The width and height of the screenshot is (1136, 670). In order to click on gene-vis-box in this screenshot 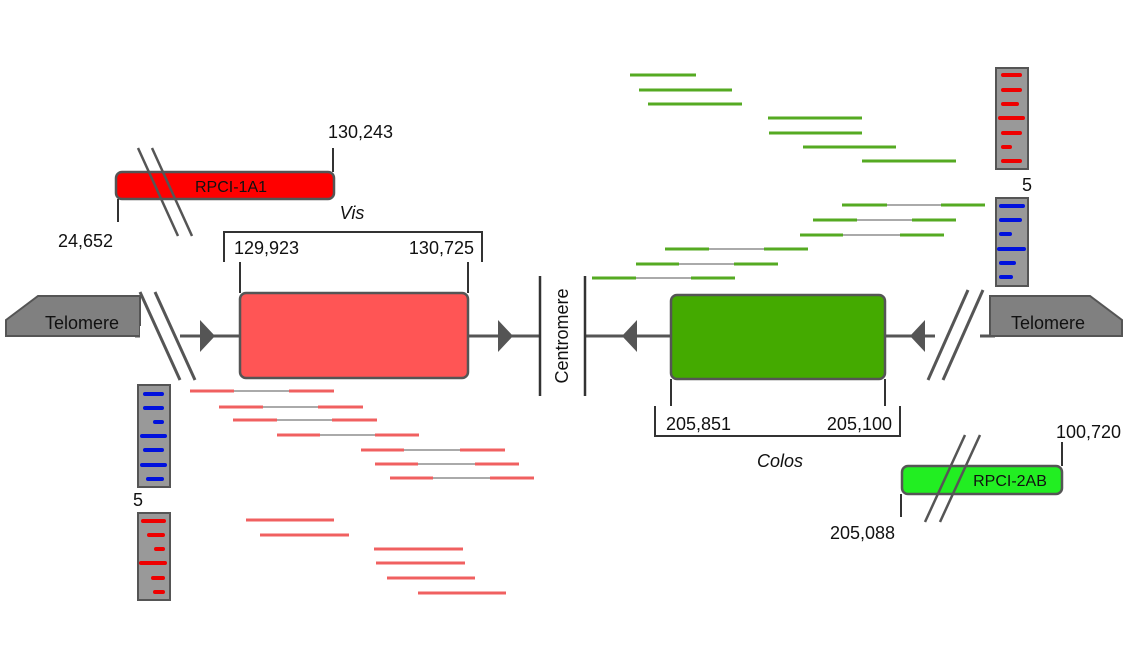, I will do `click(354, 335)`.